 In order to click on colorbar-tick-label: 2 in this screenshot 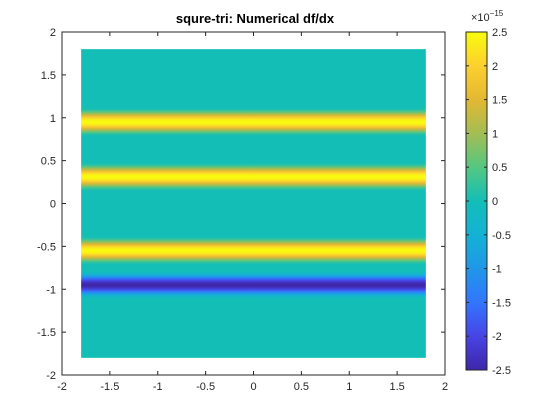, I will do `click(495, 67)`.